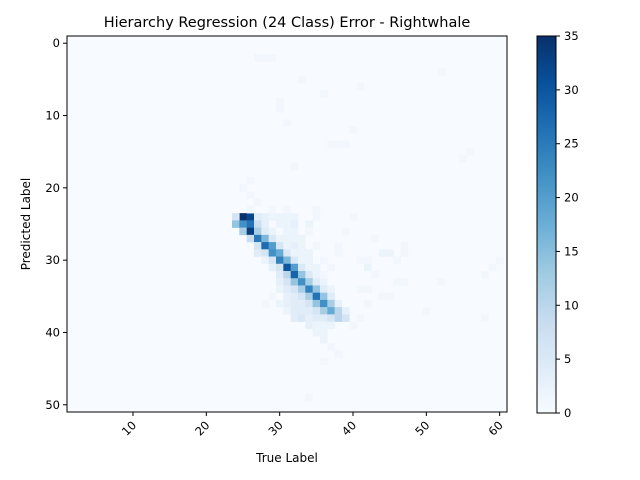 This screenshot has height=480, width=640. Describe the element at coordinates (202, 428) in the screenshot. I see `tick-label: 20` at that location.